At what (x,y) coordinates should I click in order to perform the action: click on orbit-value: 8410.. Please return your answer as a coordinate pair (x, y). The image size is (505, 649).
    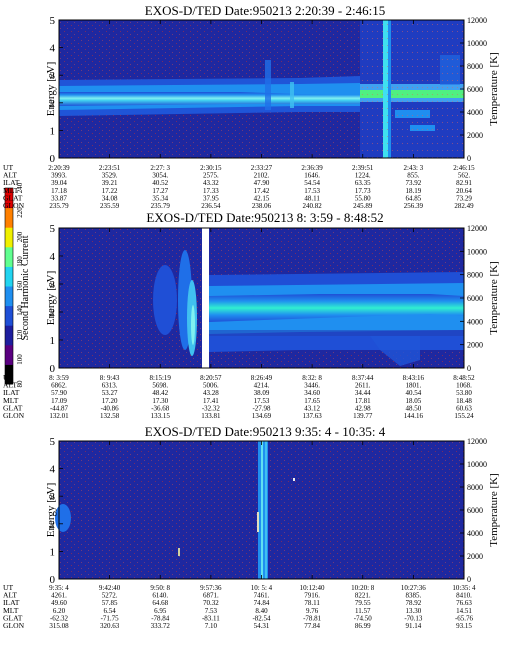
    Looking at the image, I should click on (464, 596).